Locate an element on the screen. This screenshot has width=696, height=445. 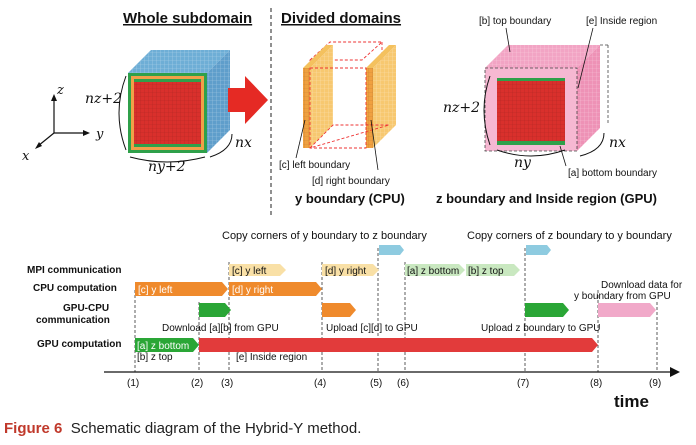
tick-label: (8) is located at coordinates (596, 383).